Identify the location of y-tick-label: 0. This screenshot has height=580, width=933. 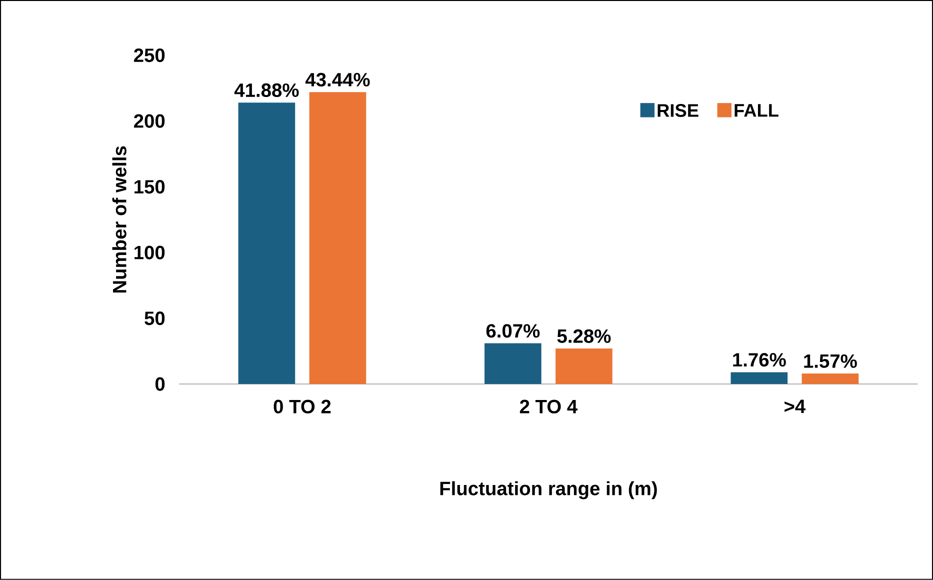
(160, 384).